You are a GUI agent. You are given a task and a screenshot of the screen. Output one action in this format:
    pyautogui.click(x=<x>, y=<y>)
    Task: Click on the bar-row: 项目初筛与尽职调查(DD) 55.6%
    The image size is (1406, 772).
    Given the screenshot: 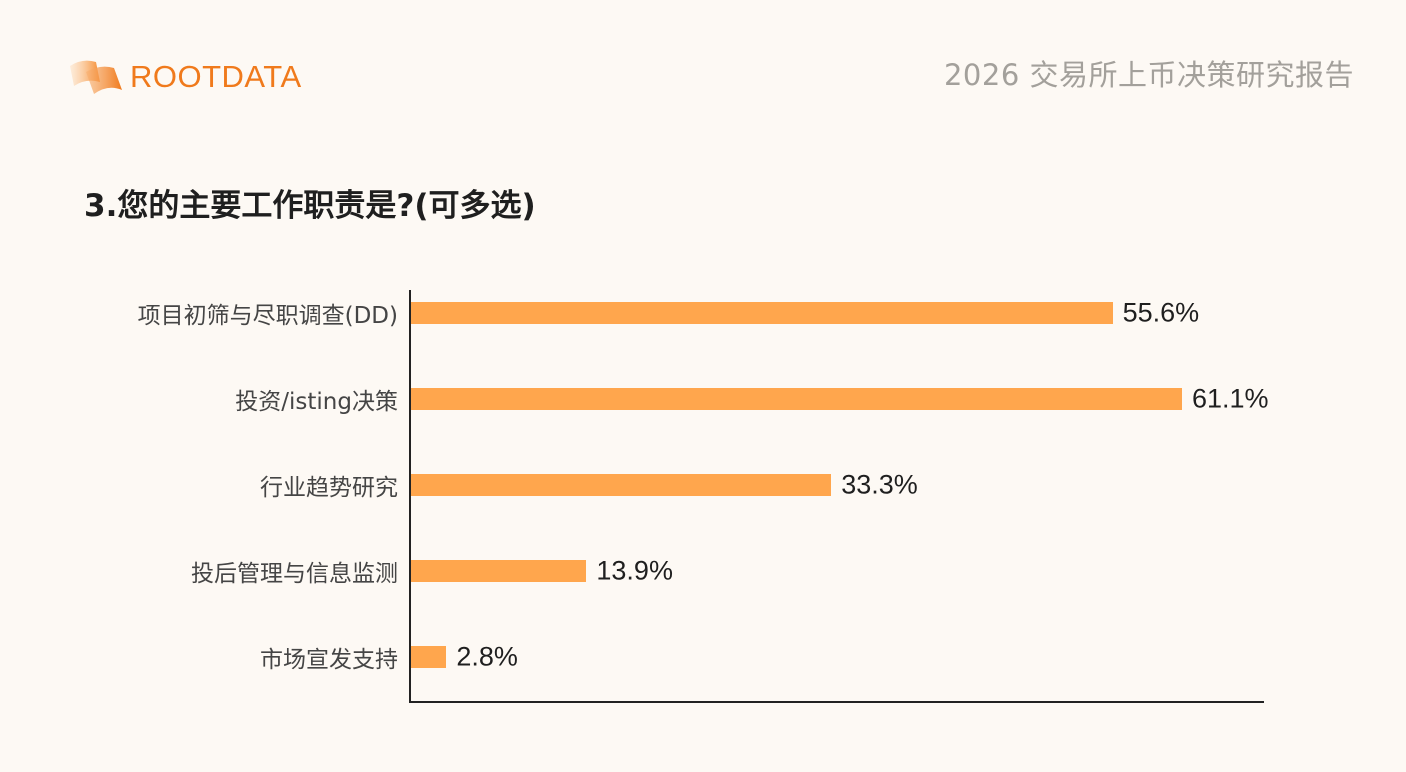 What is the action you would take?
    pyautogui.click(x=703, y=313)
    